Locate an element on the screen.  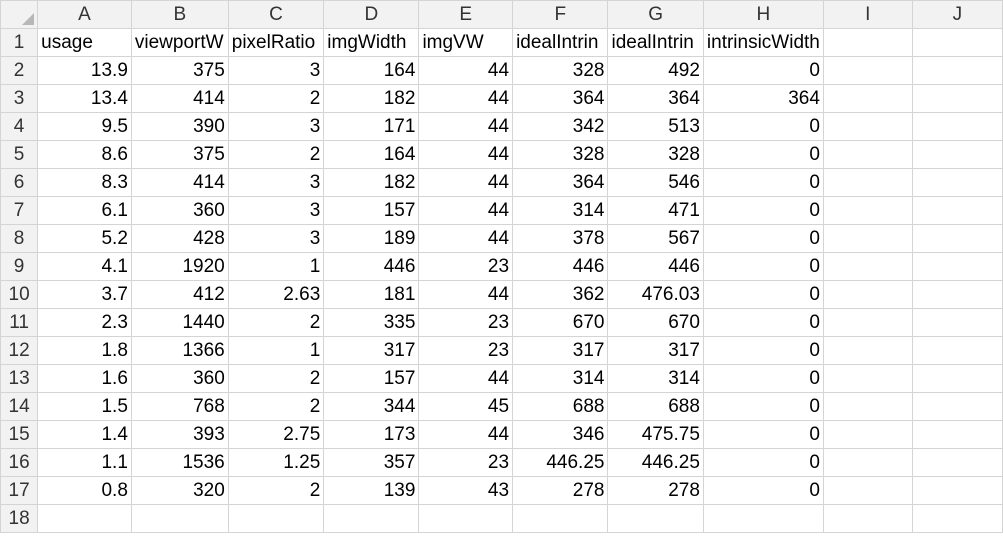
column-header-j: J is located at coordinates (957, 14).